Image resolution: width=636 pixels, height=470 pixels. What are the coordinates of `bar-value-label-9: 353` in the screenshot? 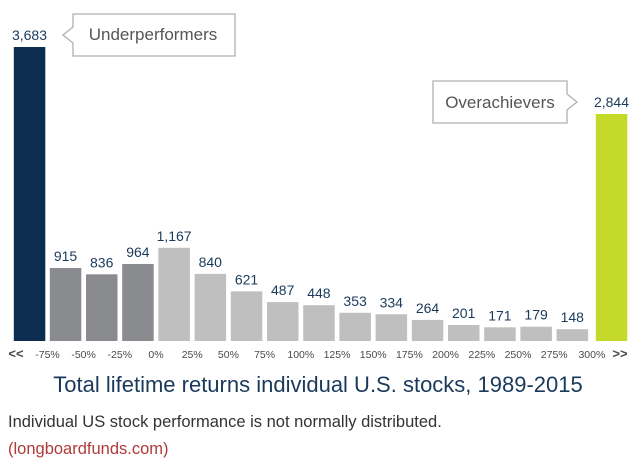 It's located at (355, 301).